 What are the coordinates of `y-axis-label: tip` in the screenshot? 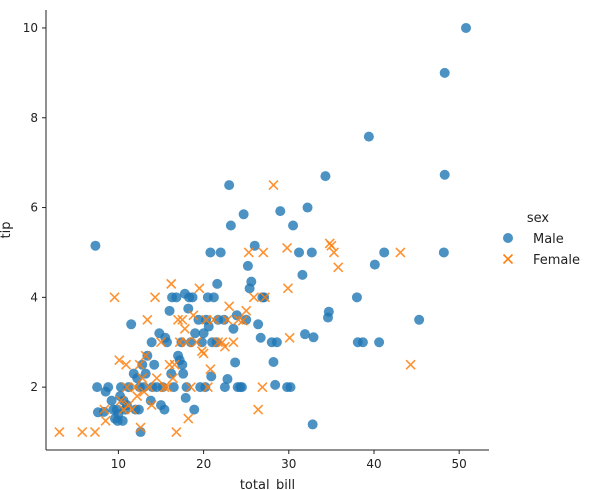 It's located at (7, 230).